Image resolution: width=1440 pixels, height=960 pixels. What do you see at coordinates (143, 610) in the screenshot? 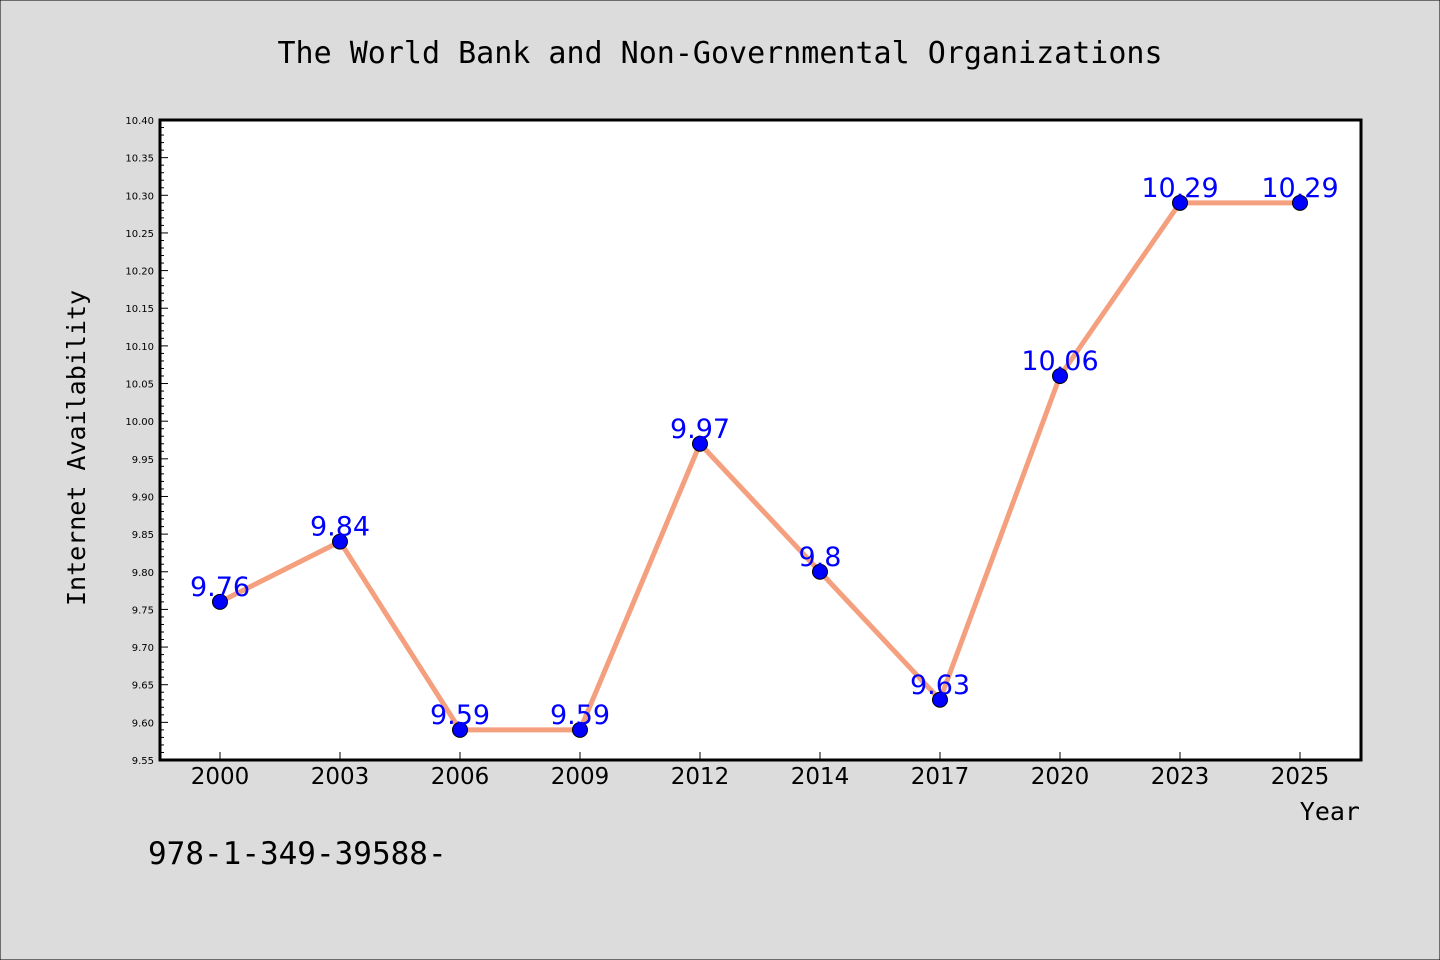
I see `y-tick-label: 9.75` at bounding box center [143, 610].